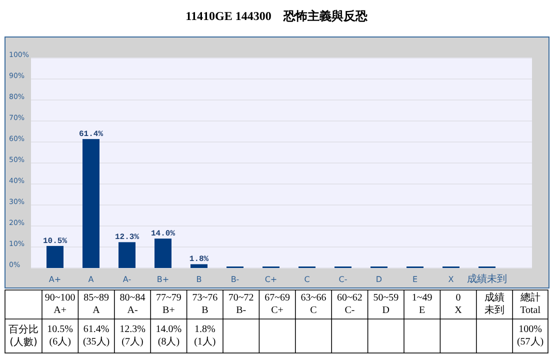  Describe the element at coordinates (343, 279) in the screenshot. I see `x-tick-label: C-` at that location.